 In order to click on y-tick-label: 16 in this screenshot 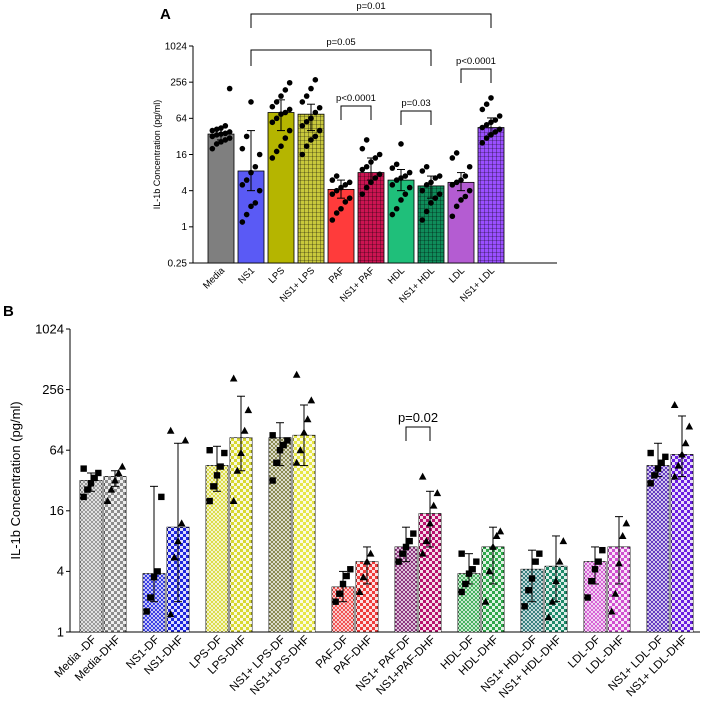, I will do `click(57, 510)`.